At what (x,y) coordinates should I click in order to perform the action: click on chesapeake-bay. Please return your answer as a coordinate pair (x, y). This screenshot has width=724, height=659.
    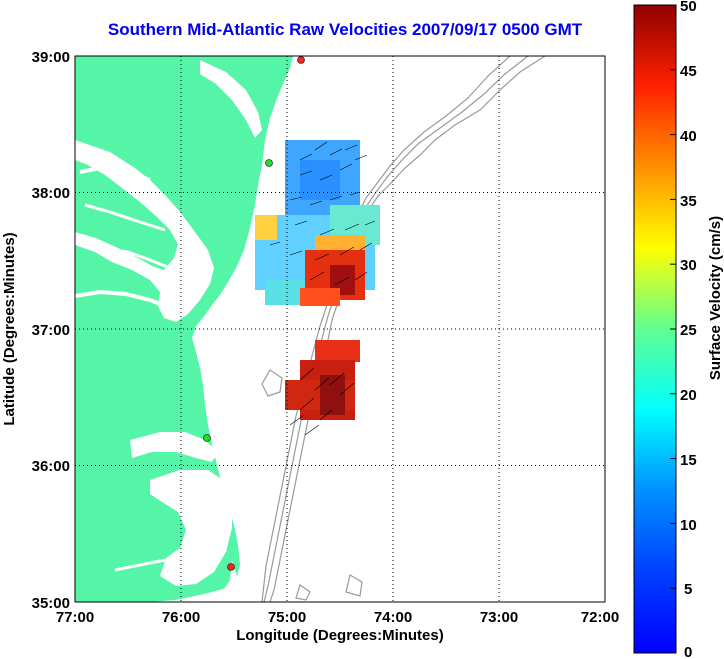
    Looking at the image, I should click on (144, 231).